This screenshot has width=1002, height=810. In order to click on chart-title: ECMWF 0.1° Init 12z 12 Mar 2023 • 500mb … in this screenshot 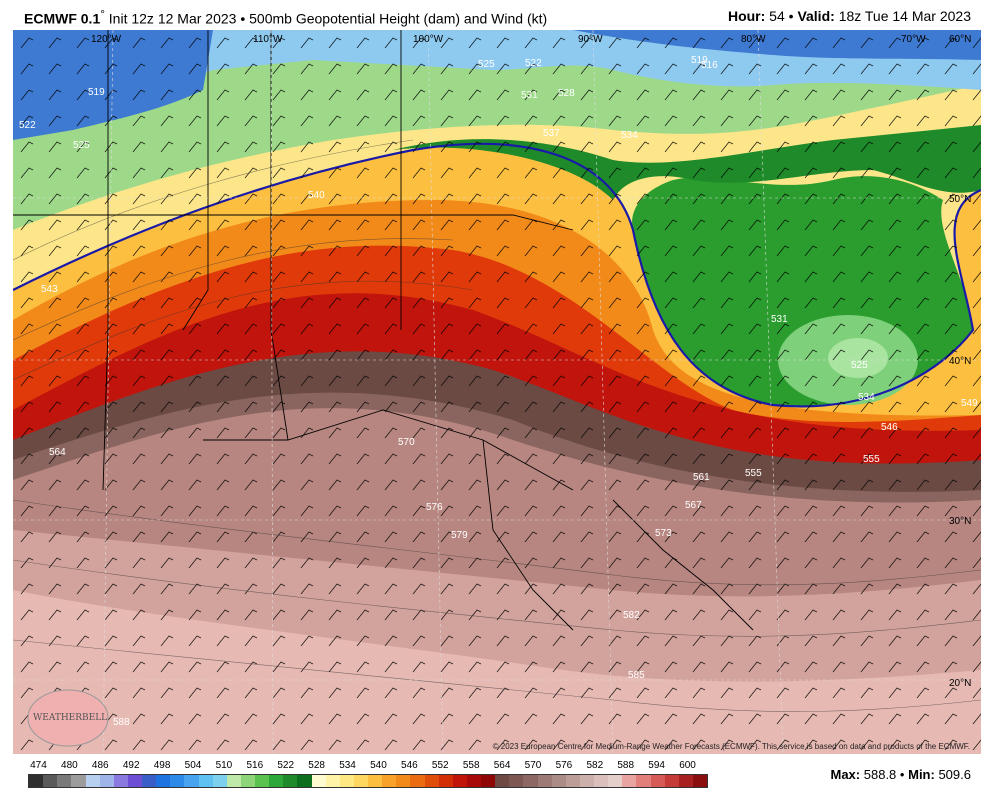, I will do `click(285, 17)`.